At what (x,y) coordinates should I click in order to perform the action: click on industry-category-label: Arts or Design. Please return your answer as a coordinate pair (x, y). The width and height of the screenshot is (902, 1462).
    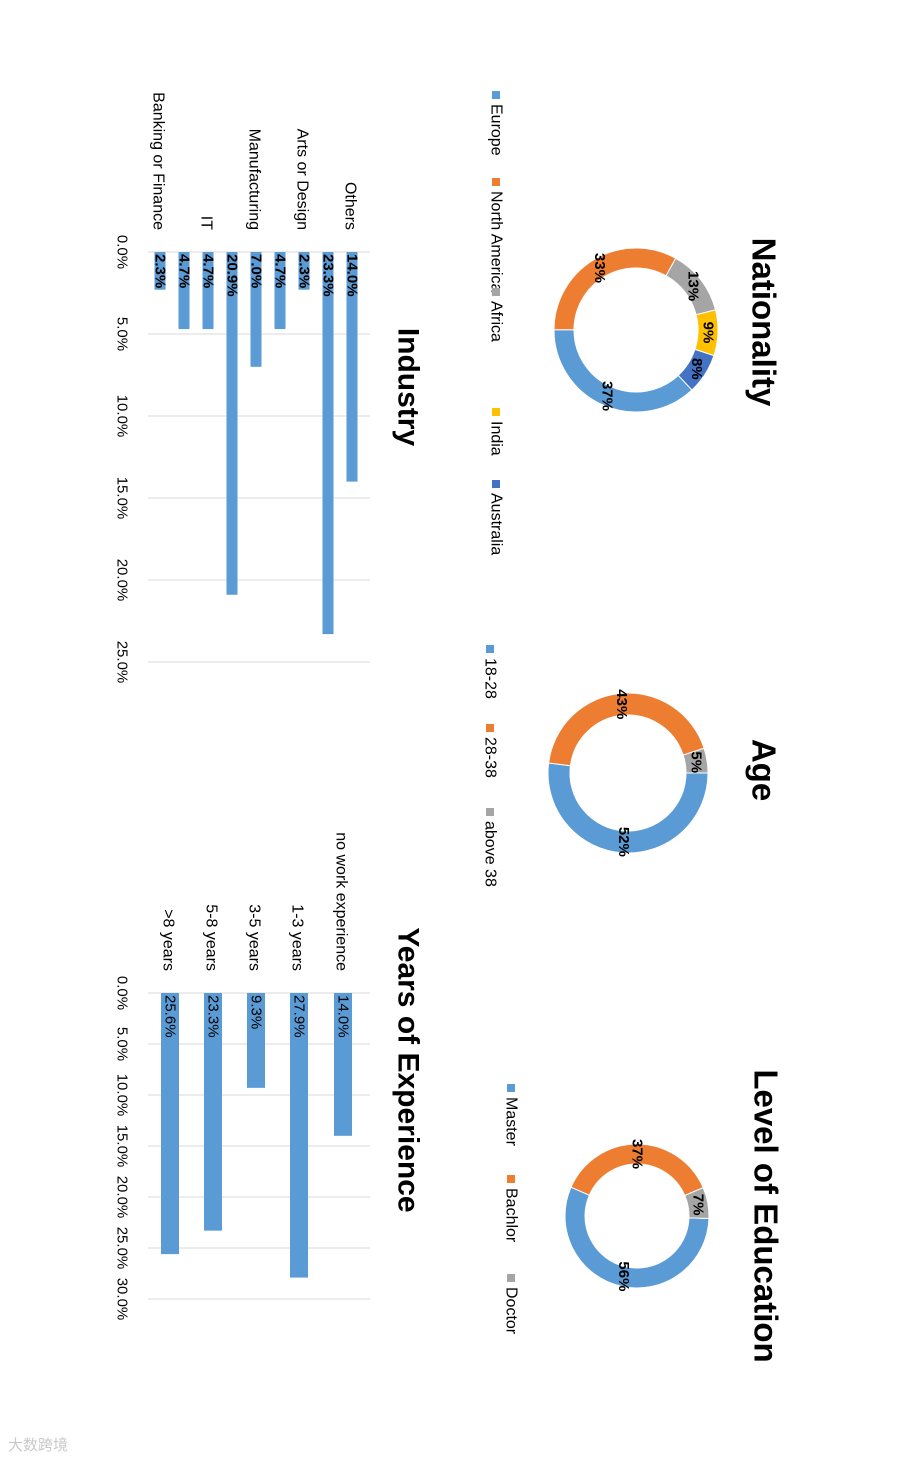
    Looking at the image, I should click on (302, 179).